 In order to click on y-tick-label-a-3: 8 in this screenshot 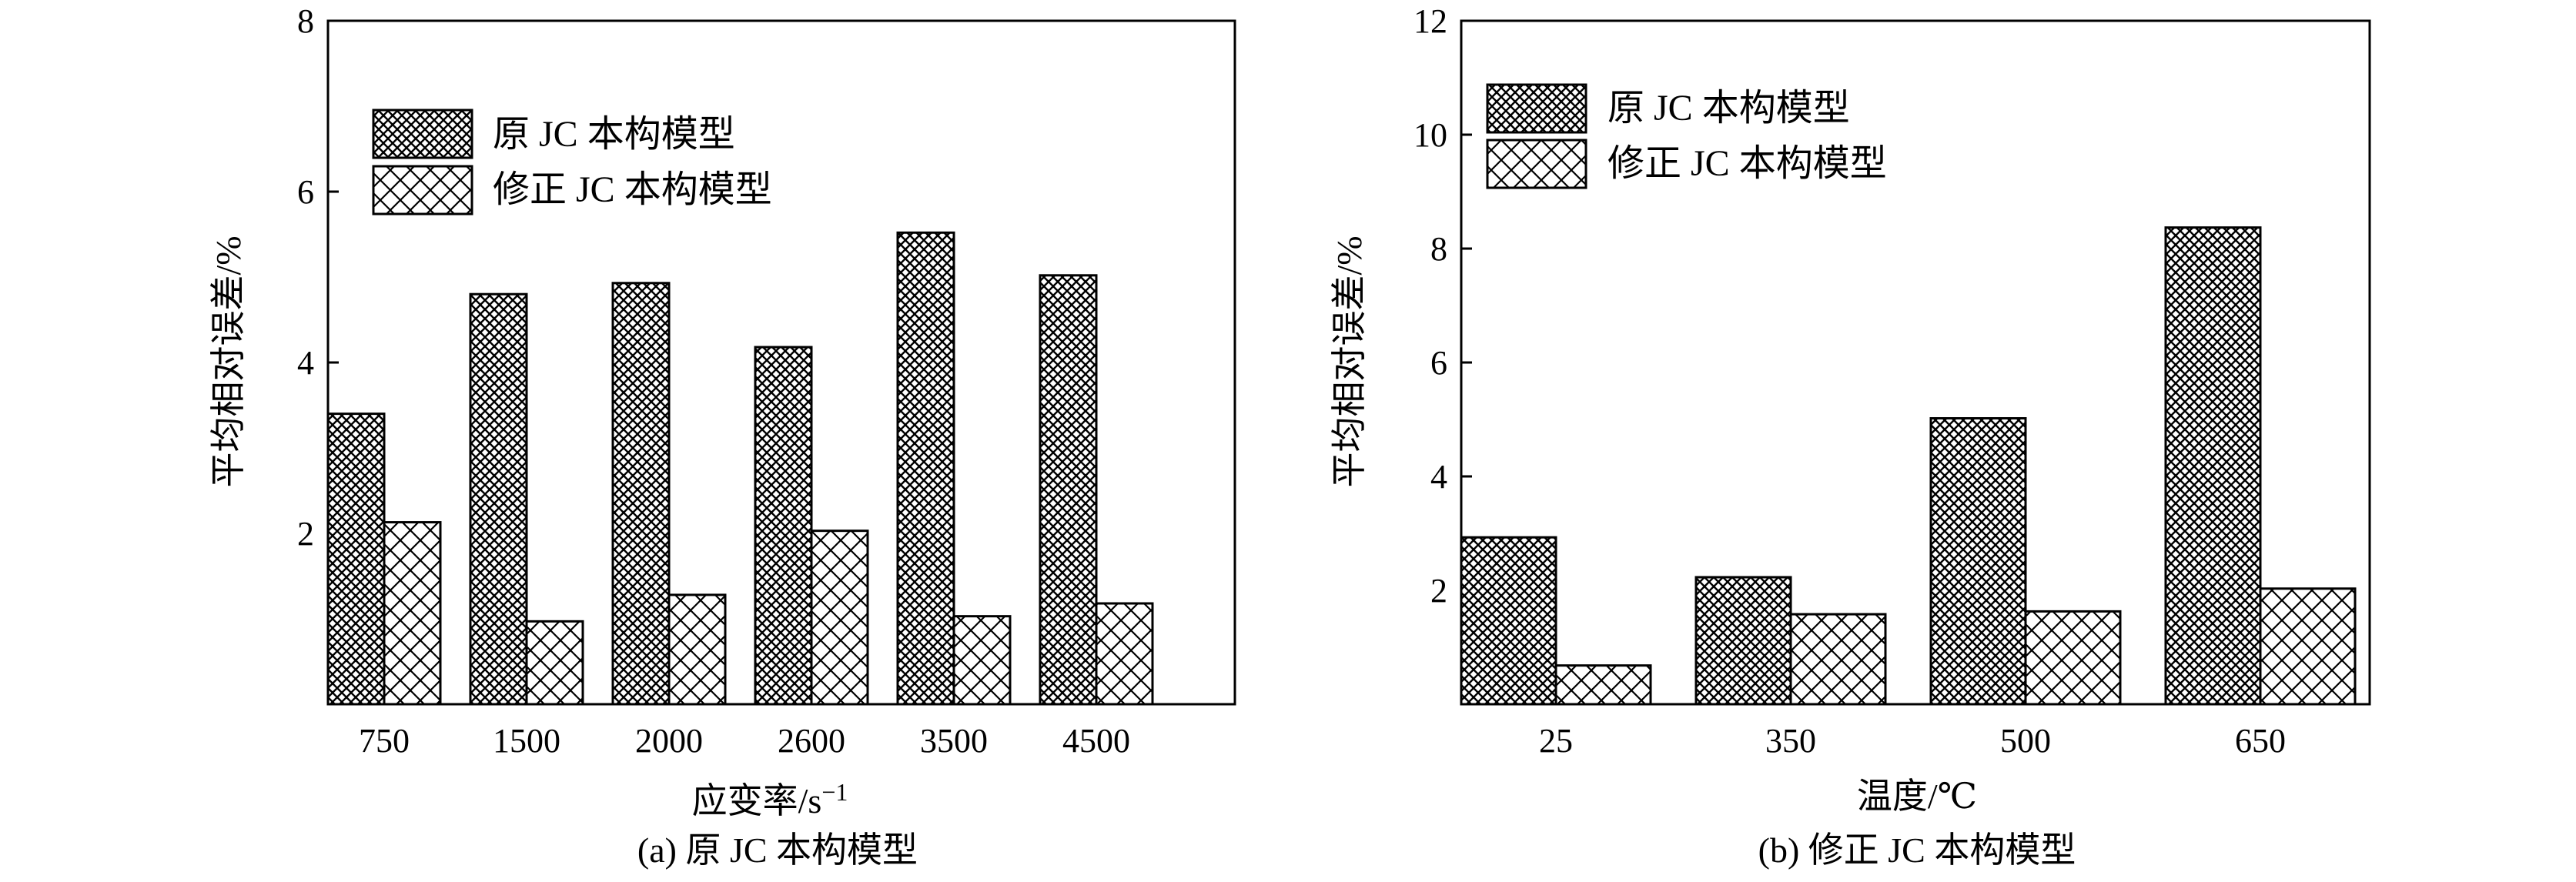, I will do `click(306, 21)`.